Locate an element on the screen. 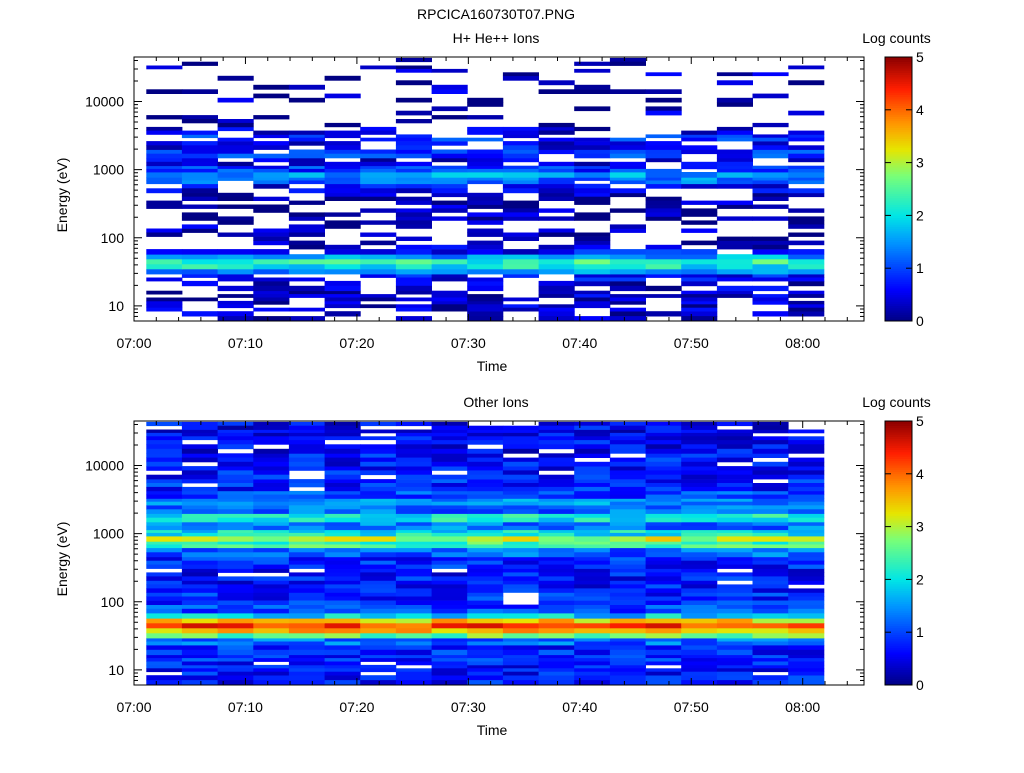 This screenshot has width=1024, height=773. colorbar-tick-label: 0 is located at coordinates (920, 685).